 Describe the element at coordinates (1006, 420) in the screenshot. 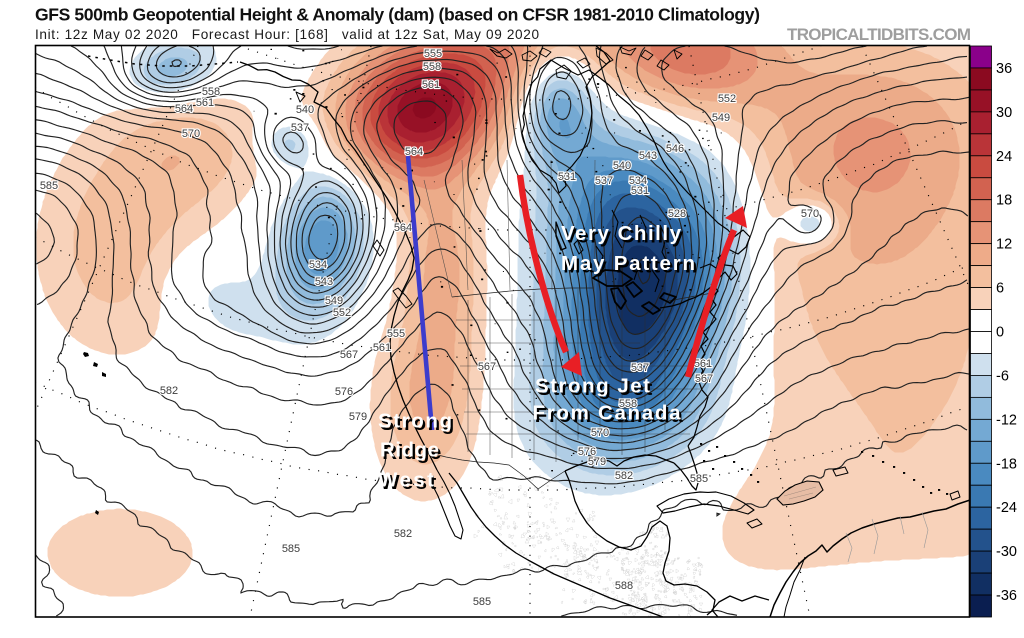

I see `svg-text: -12` at that location.